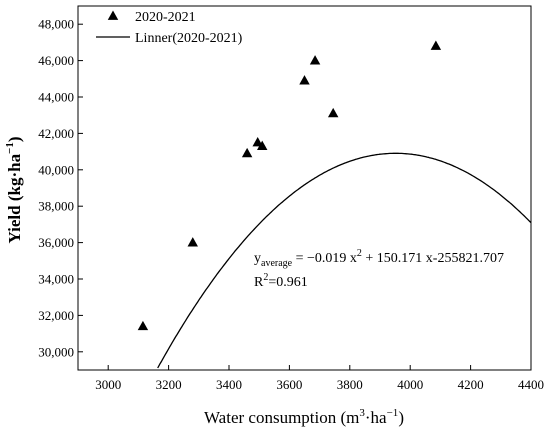 Image resolution: width=550 pixels, height=431 pixels. I want to click on x-label-mid: ·ha, so click(376, 417).